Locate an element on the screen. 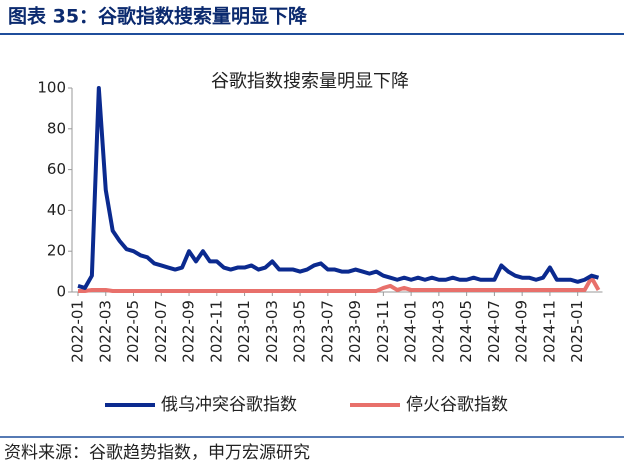 The image size is (624, 470). x-tick-label: 2023-07 is located at coordinates (327, 331).